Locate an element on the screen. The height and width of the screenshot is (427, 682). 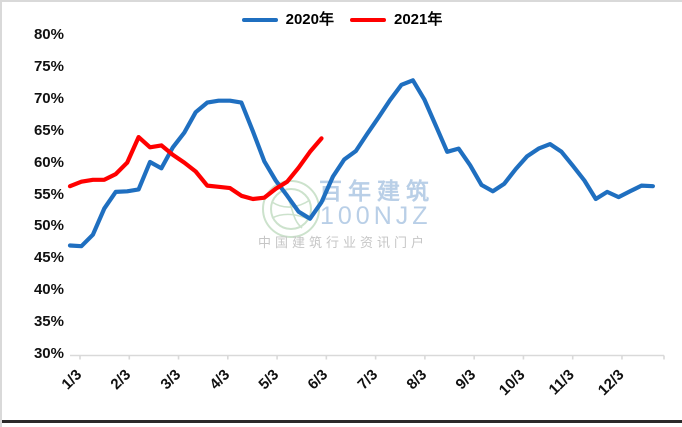
legend-item-2020: 2020年 is located at coordinates (287, 19).